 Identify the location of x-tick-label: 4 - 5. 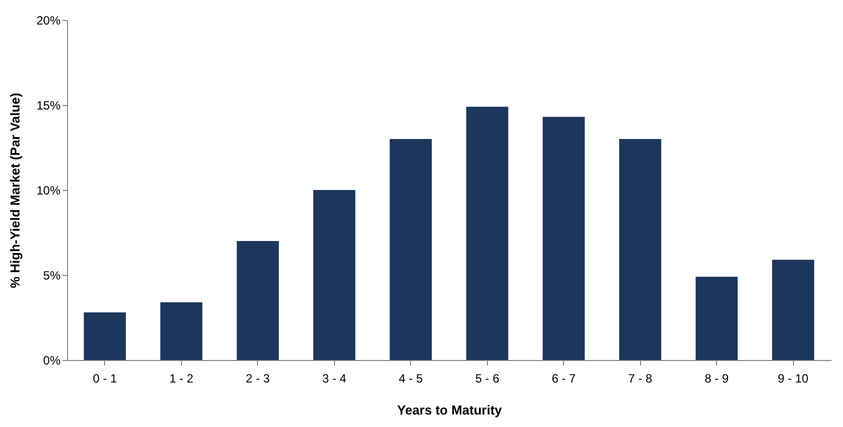
(411, 379).